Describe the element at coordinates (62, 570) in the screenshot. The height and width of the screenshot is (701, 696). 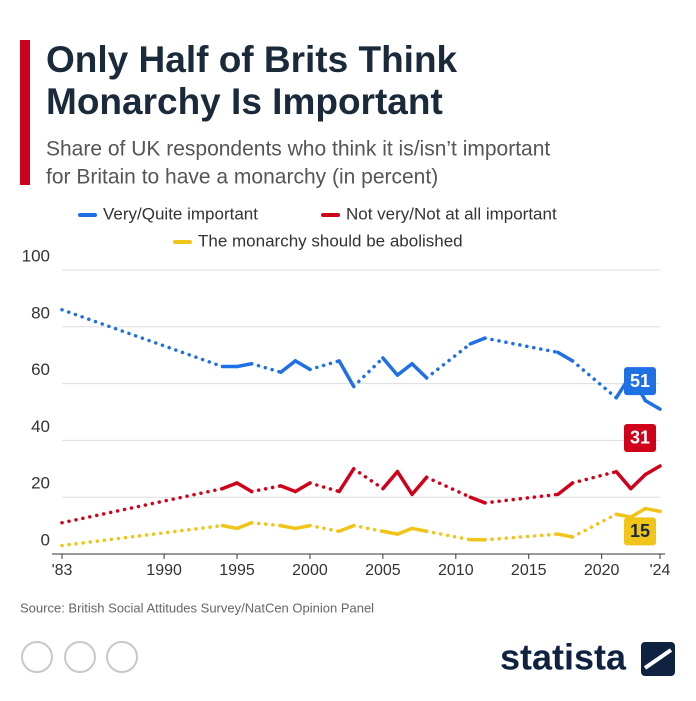
I see `x-tick-label: '83` at that location.